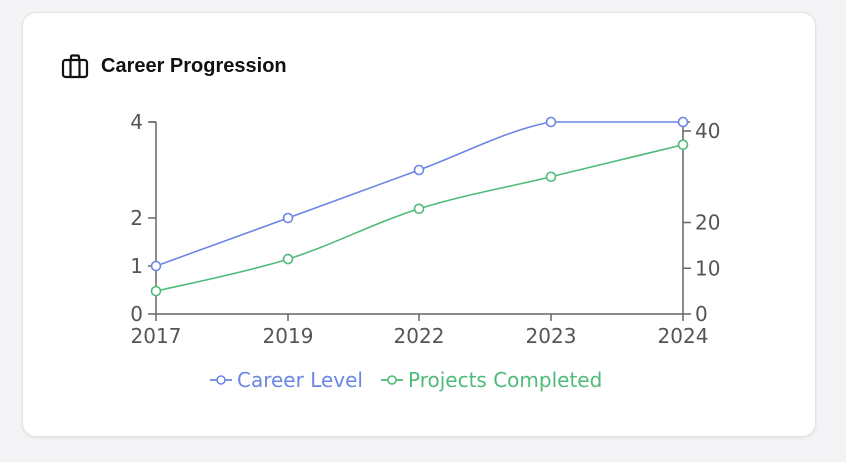 This screenshot has height=462, width=846. I want to click on left-tick-label: 4, so click(136, 122).